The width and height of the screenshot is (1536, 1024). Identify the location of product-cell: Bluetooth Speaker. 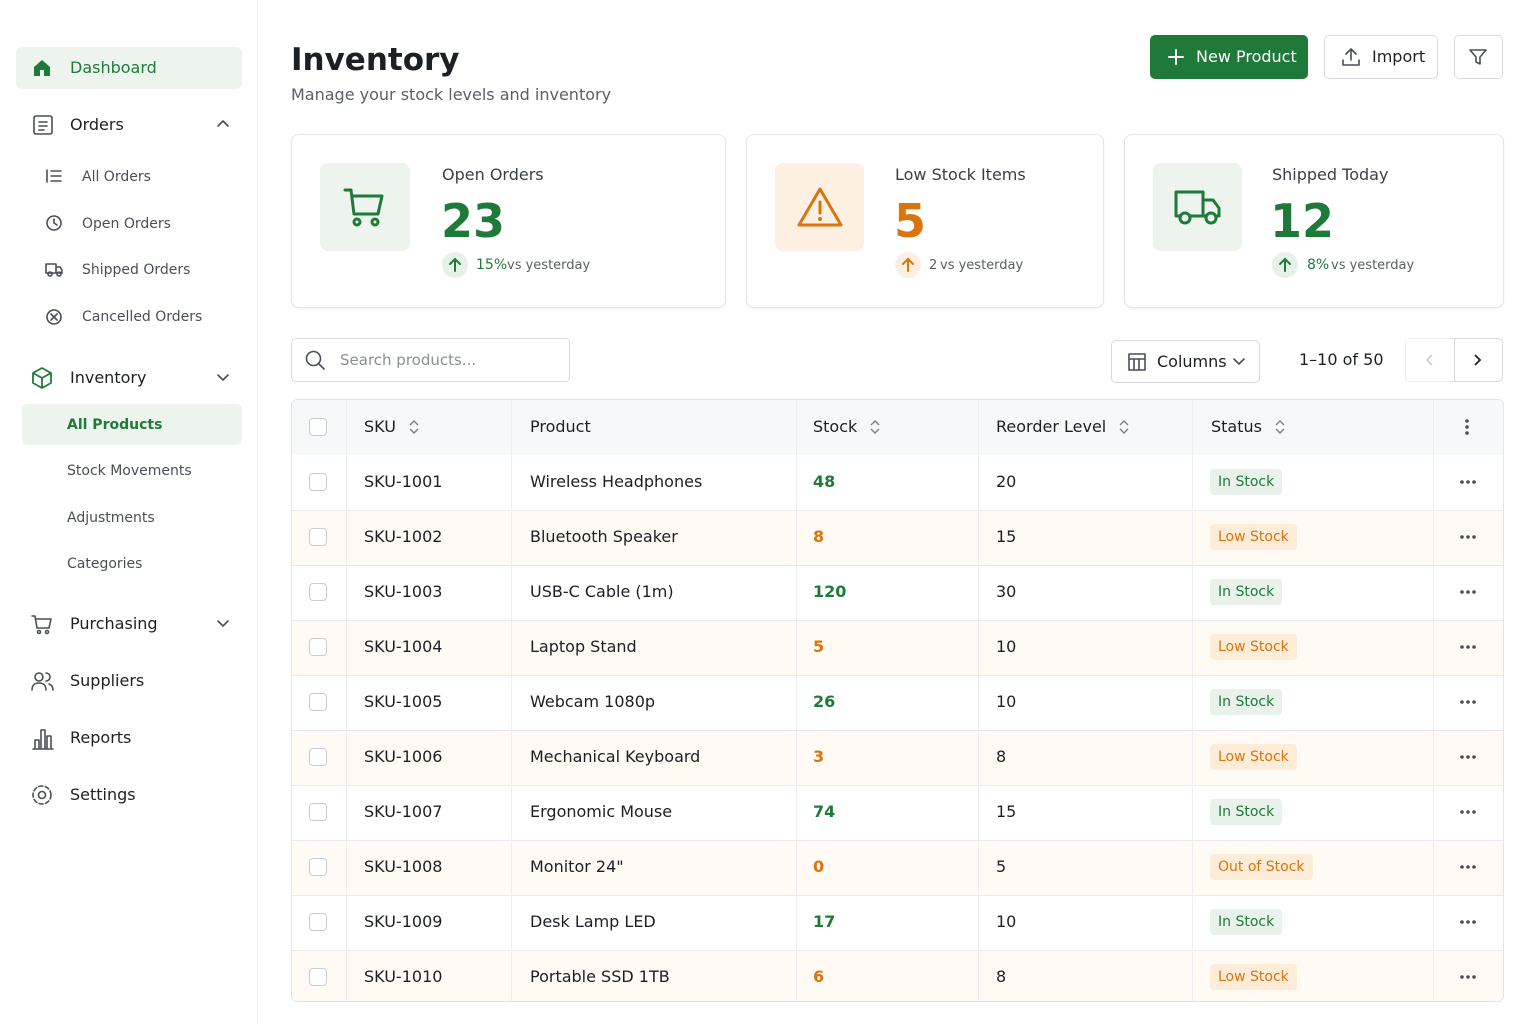
(604, 536).